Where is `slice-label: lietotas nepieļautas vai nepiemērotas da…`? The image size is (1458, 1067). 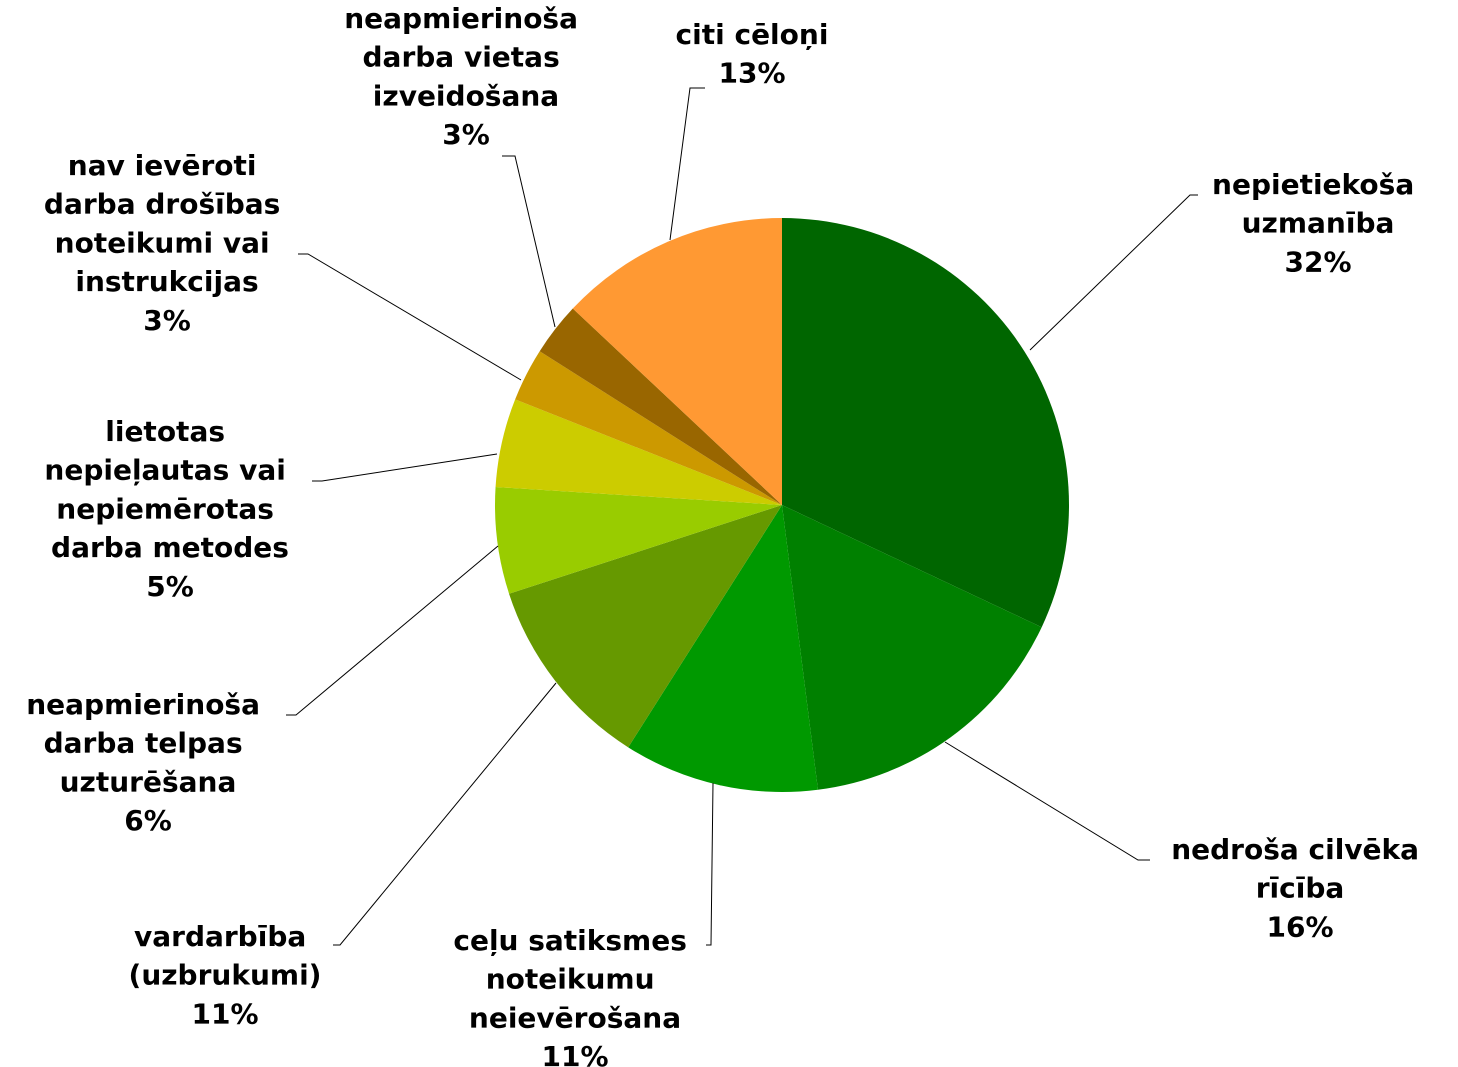 slice-label: lietotas nepieļautas vai nepiemērotas da… is located at coordinates (169, 489).